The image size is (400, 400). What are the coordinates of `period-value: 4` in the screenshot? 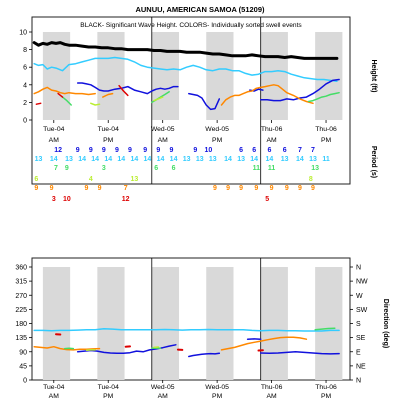 It's located at (91, 179).